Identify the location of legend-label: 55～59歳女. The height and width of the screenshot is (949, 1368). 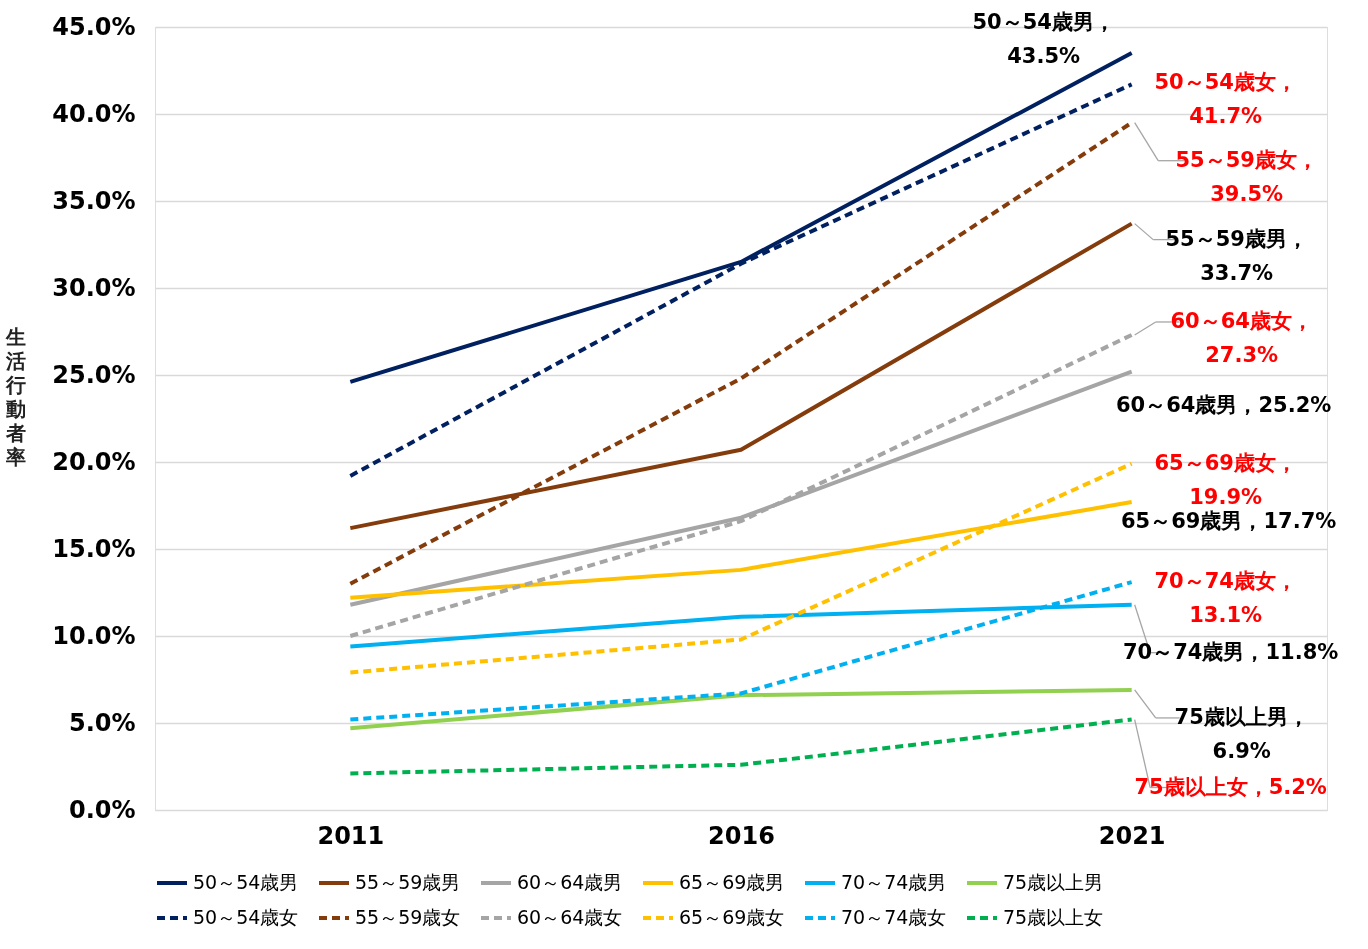
(408, 917).